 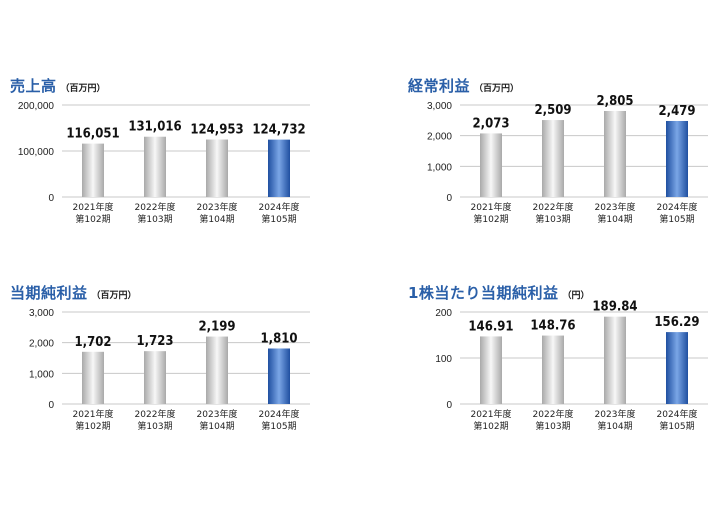 What do you see at coordinates (491, 123) in the screenshot?
I see `data-label: 2,073` at bounding box center [491, 123].